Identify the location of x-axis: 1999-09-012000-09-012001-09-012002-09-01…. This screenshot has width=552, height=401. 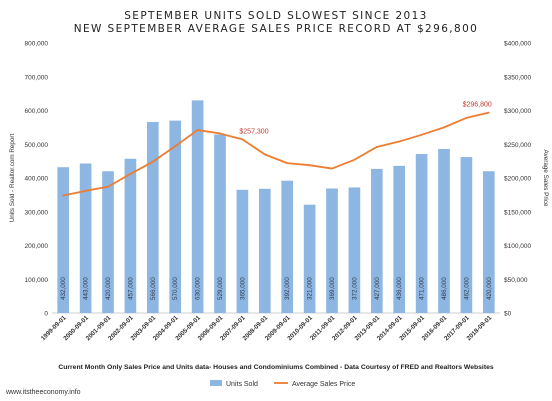
(267, 328).